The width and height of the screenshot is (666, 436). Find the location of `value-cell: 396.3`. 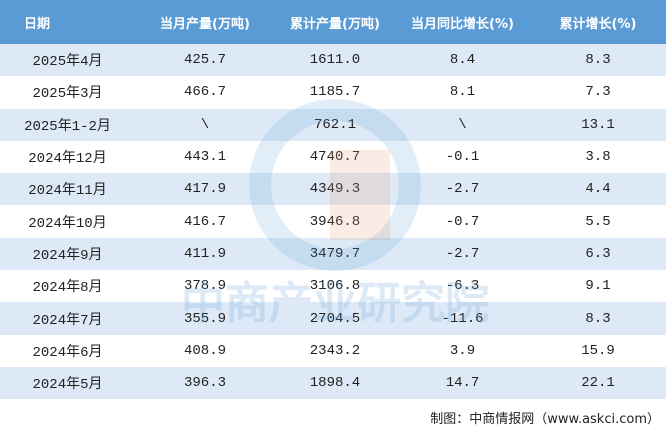

value-cell: 396.3 is located at coordinates (205, 383).